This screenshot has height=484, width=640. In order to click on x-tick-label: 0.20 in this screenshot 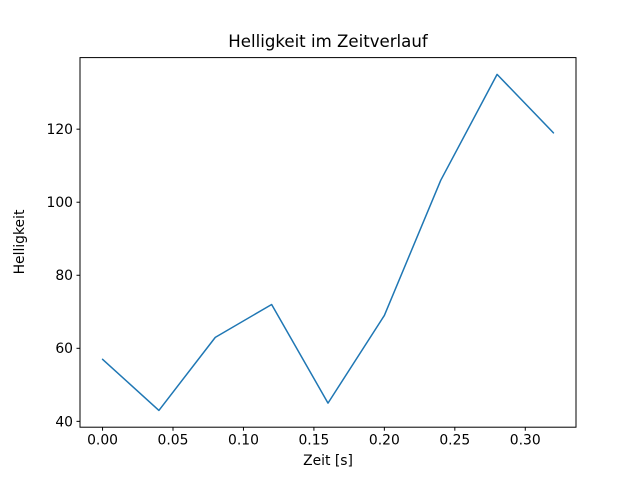, I will do `click(384, 441)`.